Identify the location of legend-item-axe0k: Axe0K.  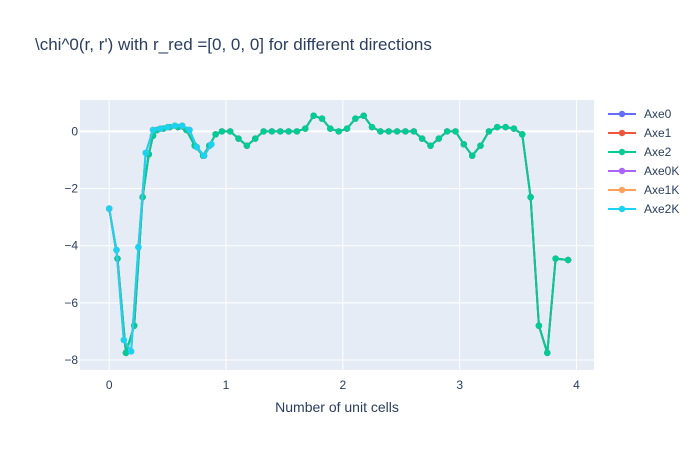
(643, 171).